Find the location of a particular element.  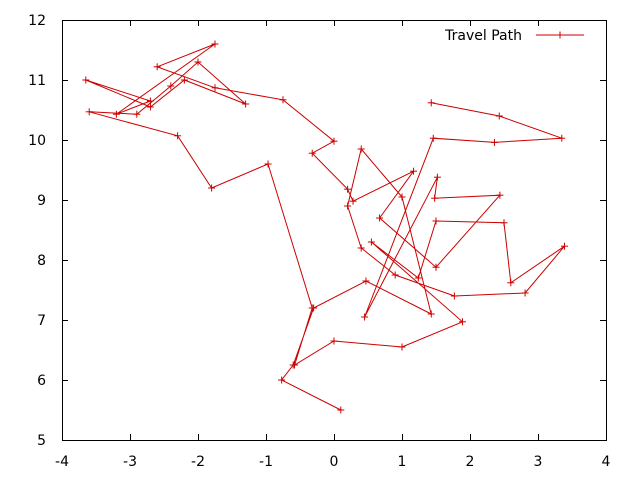

legend-marker is located at coordinates (560, 35).